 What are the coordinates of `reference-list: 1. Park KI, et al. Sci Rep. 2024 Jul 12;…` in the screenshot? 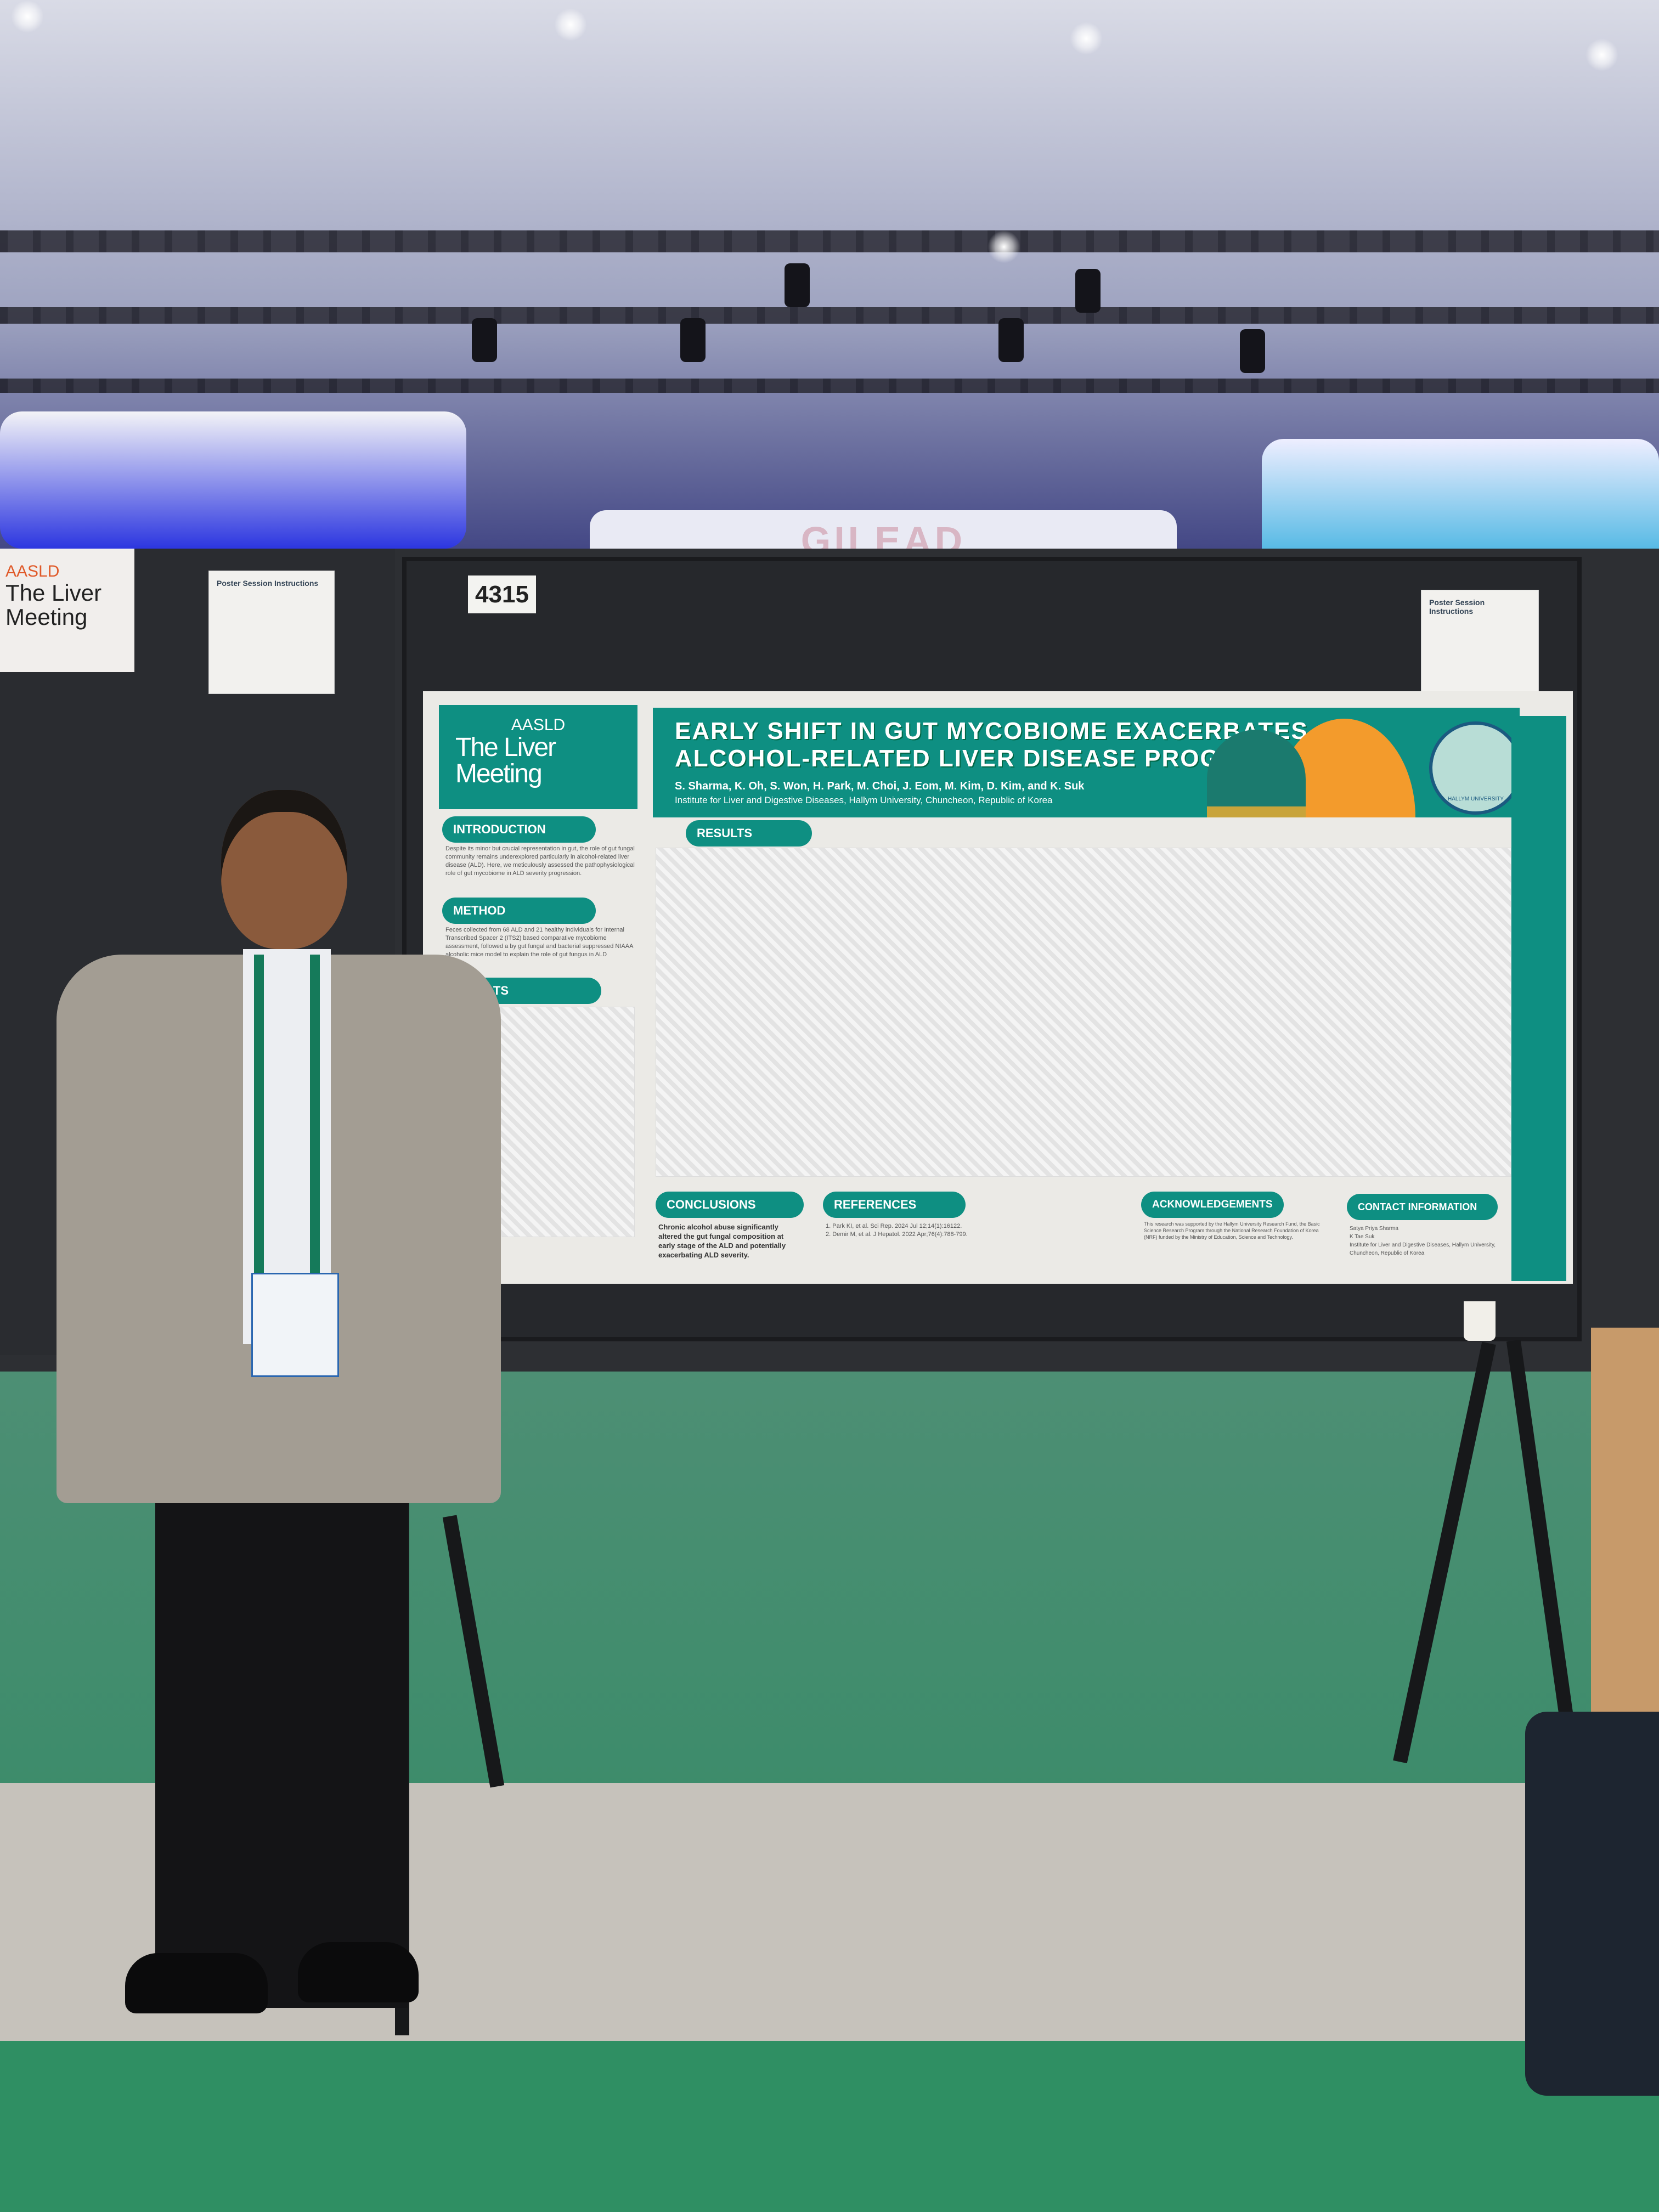 It's located at (897, 1231).